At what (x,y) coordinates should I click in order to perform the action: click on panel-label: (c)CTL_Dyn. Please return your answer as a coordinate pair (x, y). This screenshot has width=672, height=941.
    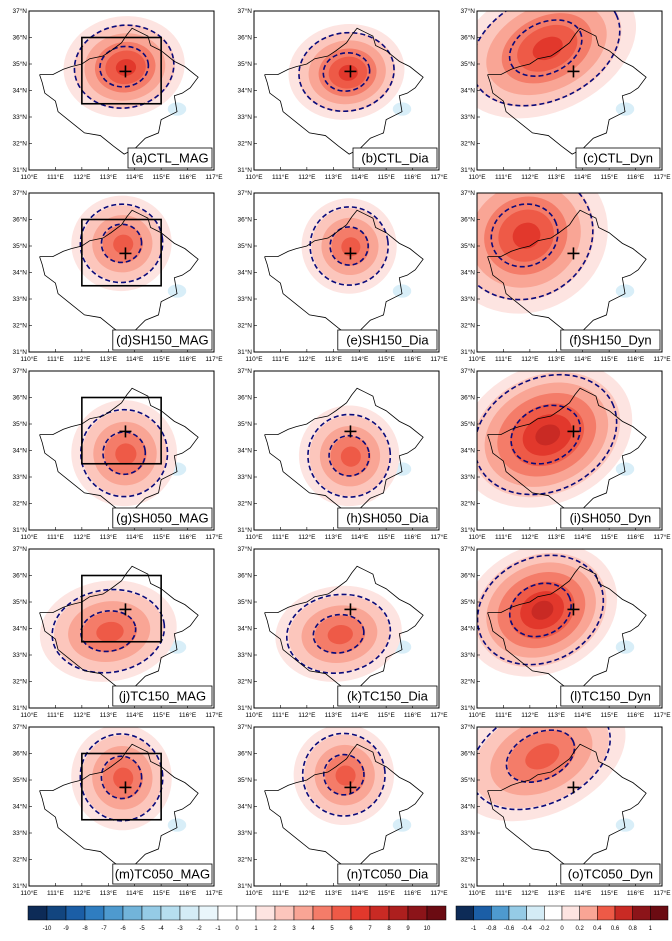
    Looking at the image, I should click on (618, 158).